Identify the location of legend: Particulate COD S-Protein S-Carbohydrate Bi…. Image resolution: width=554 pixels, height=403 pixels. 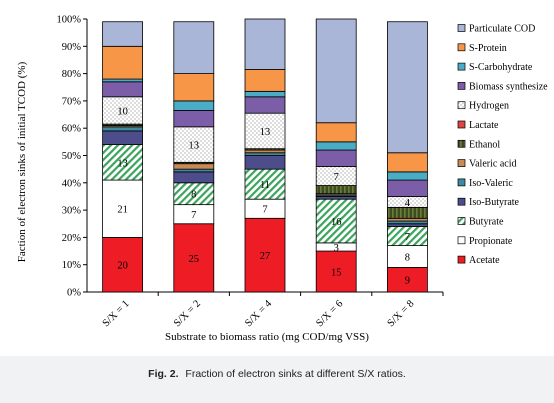
(502, 145).